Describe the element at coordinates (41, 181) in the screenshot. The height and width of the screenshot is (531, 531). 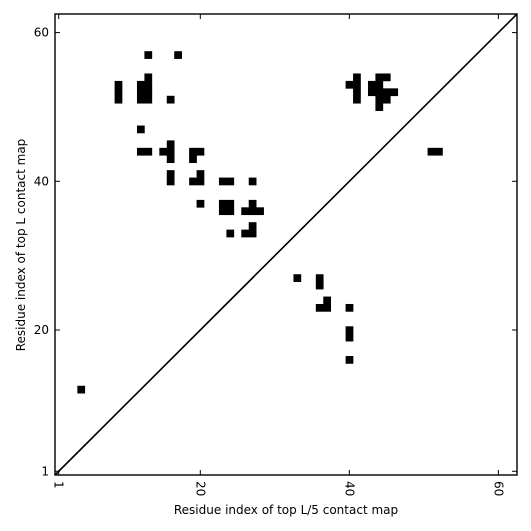
I see `y-tick-label: 40` at that location.